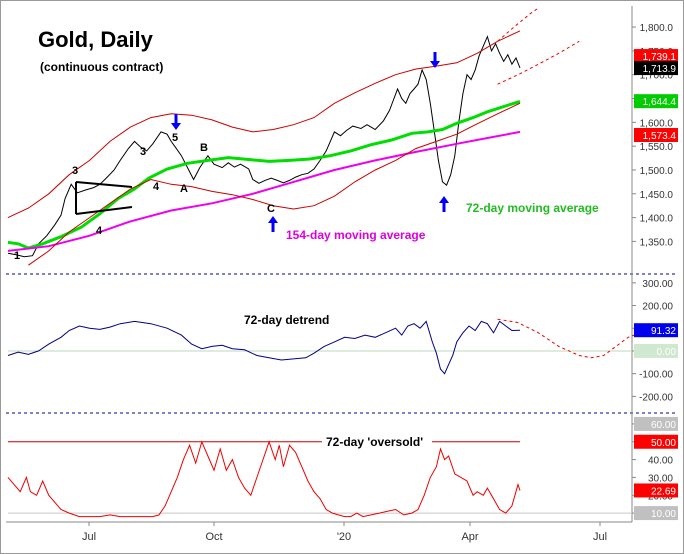  Describe the element at coordinates (660, 478) in the screenshot. I see `y-tick-label: 30.00` at that location.